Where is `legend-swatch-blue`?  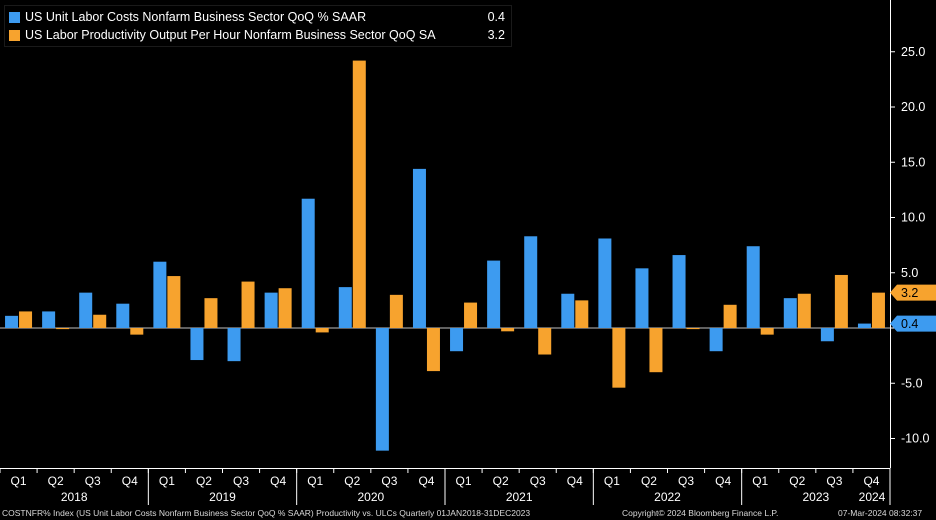
legend-swatch-blue is located at coordinates (14, 17).